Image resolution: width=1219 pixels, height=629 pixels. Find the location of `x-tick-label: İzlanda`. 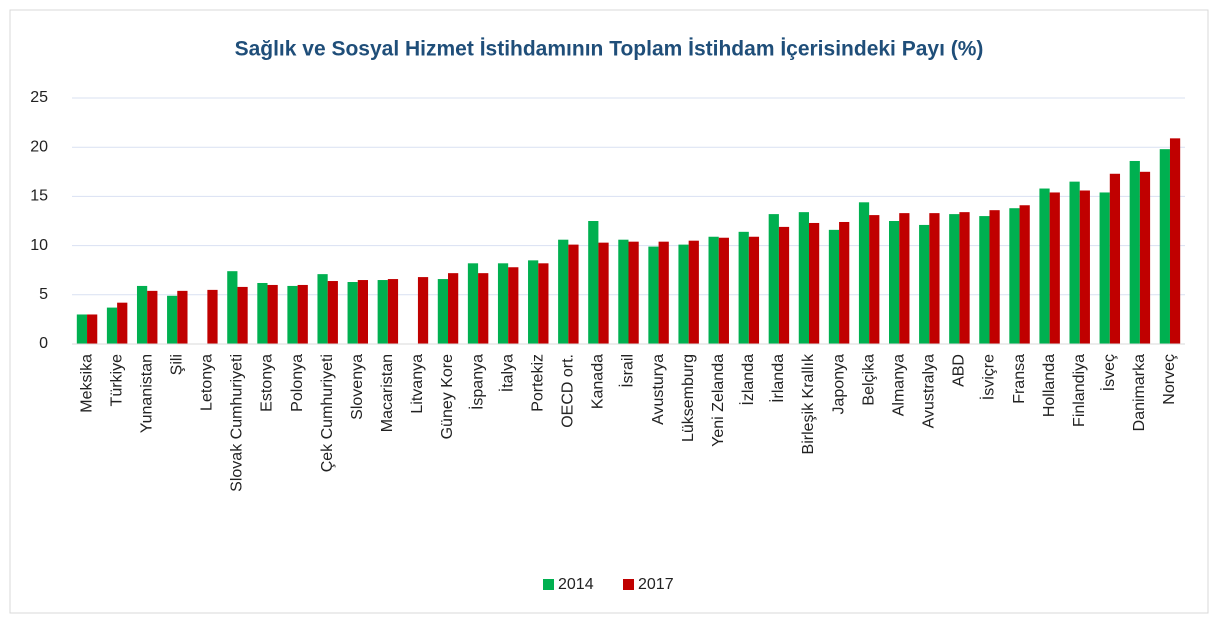

x-tick-label: İzlanda is located at coordinates (747, 380).